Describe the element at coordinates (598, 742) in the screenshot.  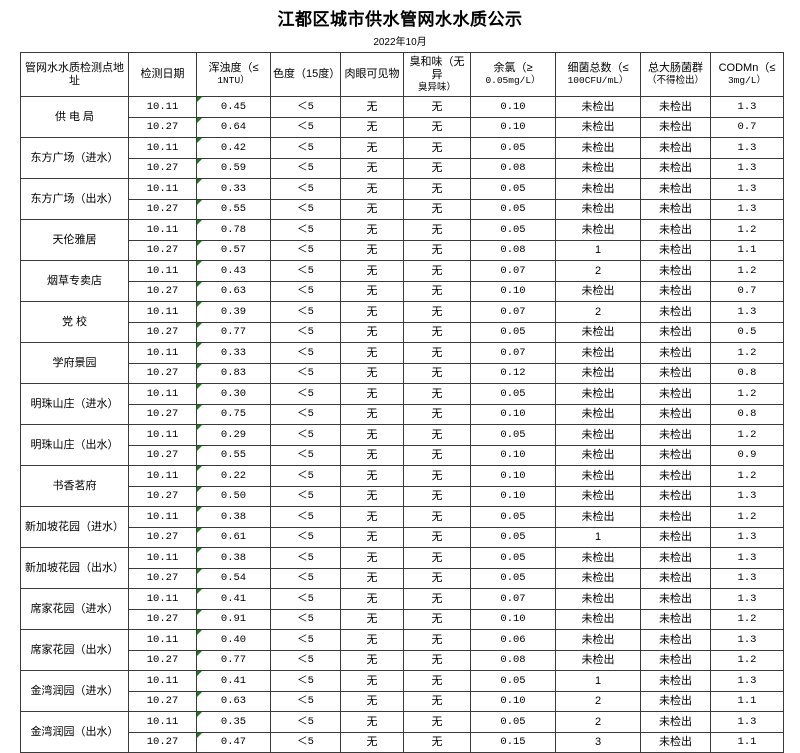
I see `cell-bacteria: 3` at that location.